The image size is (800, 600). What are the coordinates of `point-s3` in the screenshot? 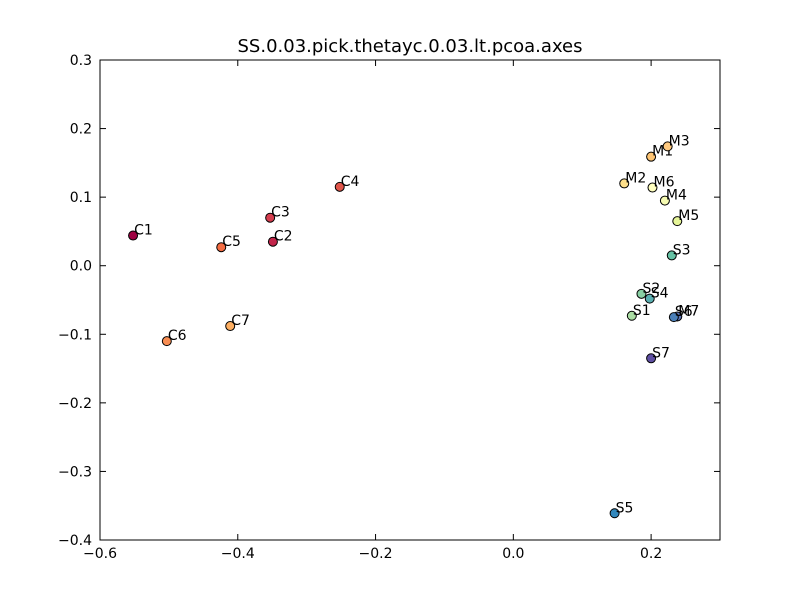 It's located at (671, 255).